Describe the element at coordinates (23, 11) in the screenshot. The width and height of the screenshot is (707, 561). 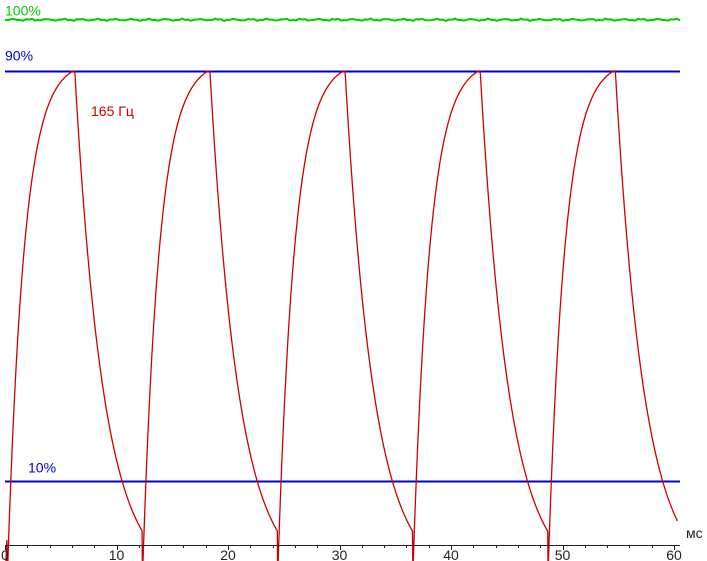
I see `reference-label-100: 100%` at that location.